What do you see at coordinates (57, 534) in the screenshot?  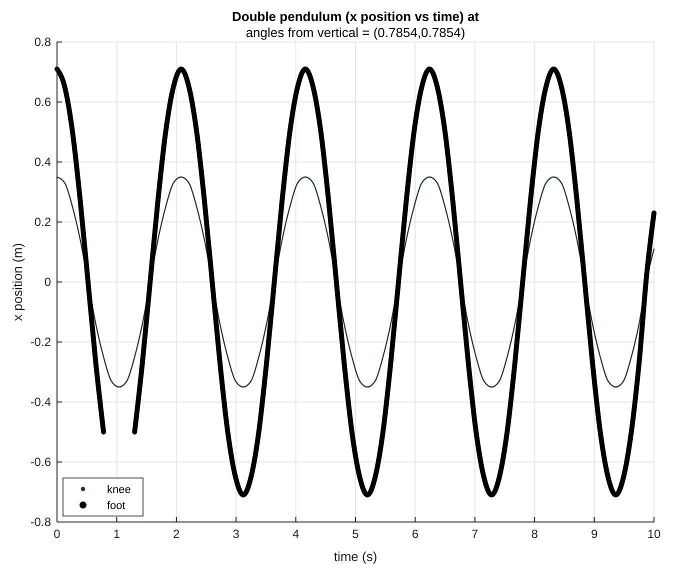 I see `x-tick-label: 0` at bounding box center [57, 534].